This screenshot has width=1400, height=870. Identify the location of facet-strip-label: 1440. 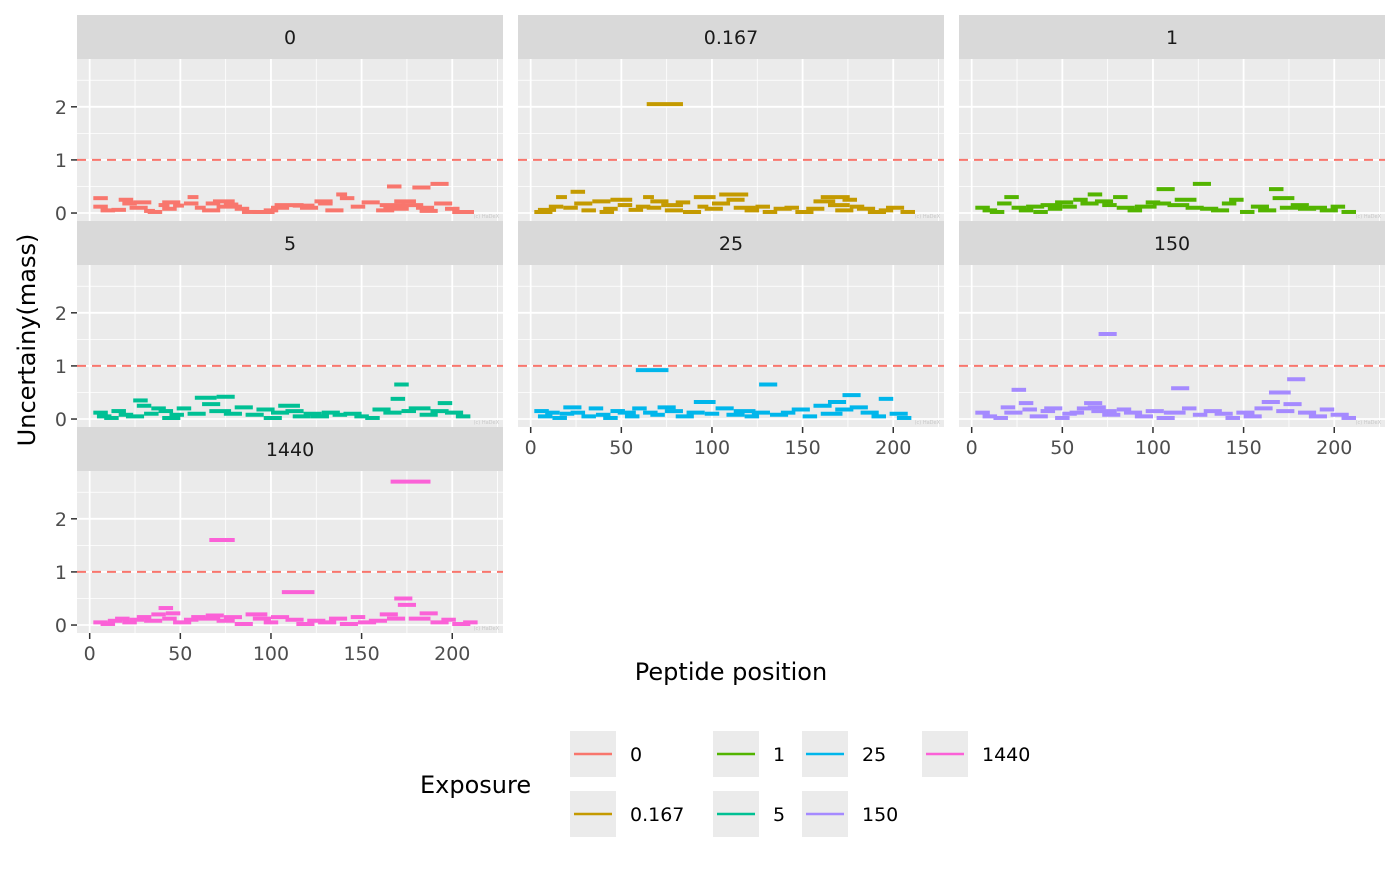
(290, 450).